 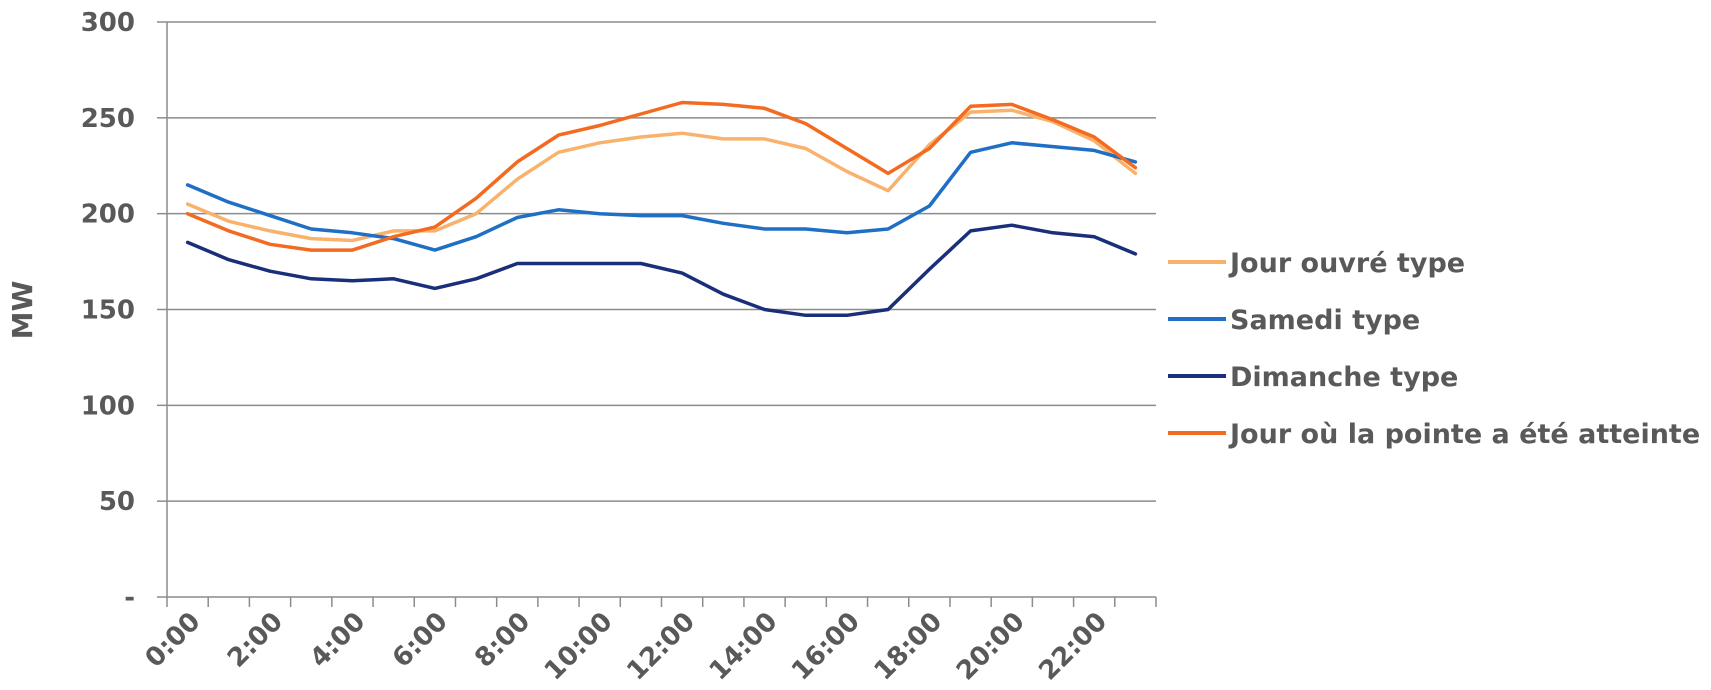 I want to click on x-tick-label: 4:00, so click(x=337, y=640).